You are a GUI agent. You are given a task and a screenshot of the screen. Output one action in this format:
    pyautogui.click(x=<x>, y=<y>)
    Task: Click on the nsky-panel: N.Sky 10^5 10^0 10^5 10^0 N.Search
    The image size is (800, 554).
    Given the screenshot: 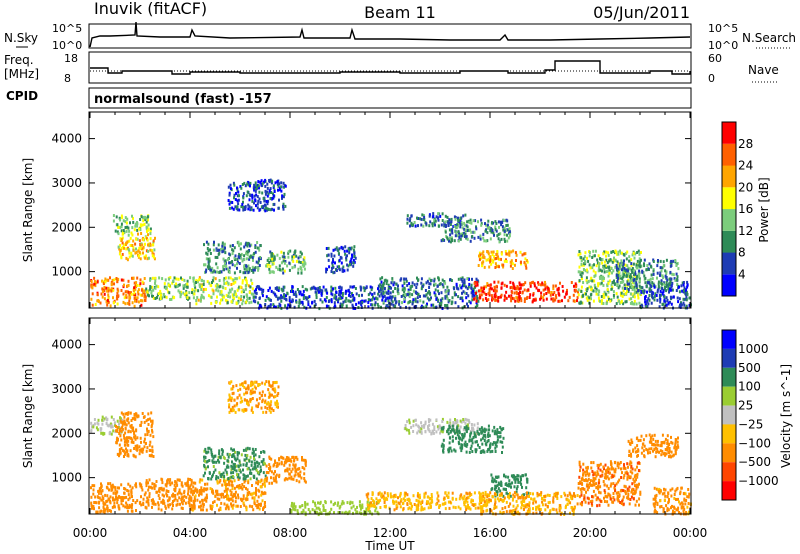 What is the action you would take?
    pyautogui.click(x=400, y=36)
    